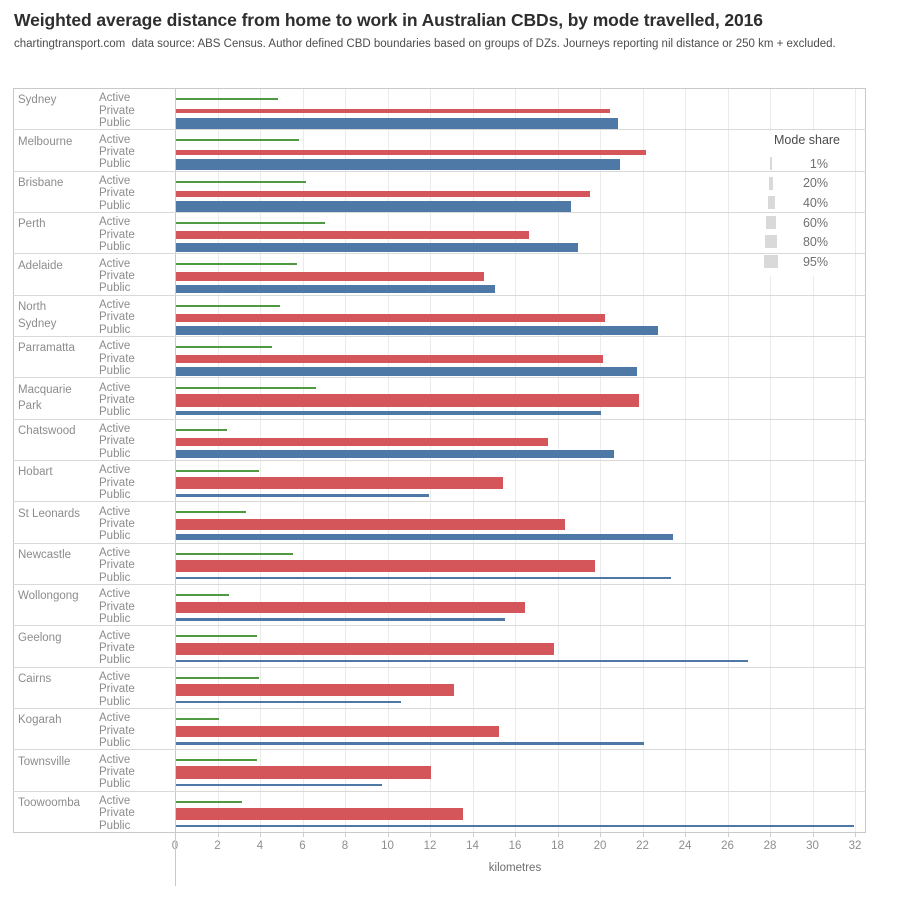  I want to click on x-tick-label: 14, so click(472, 846).